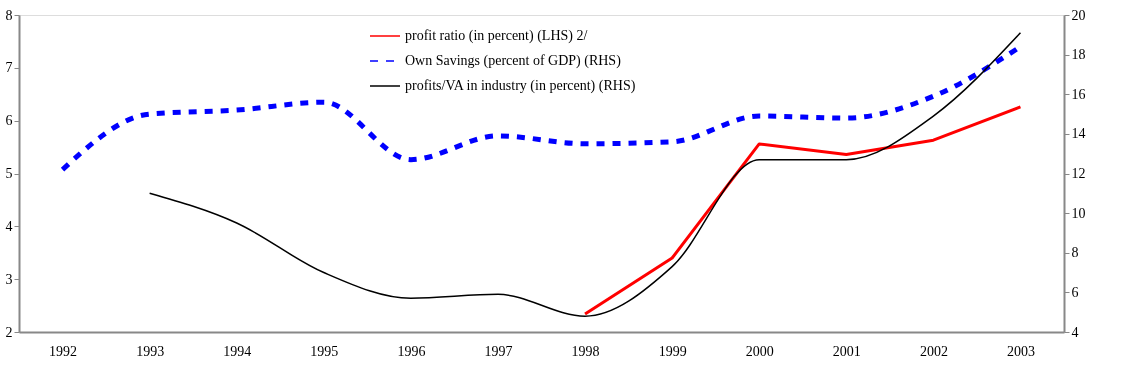 This screenshot has height=374, width=1143. I want to click on legend-label: profit ratio (in percent) (LHS) 2/, so click(496, 36).